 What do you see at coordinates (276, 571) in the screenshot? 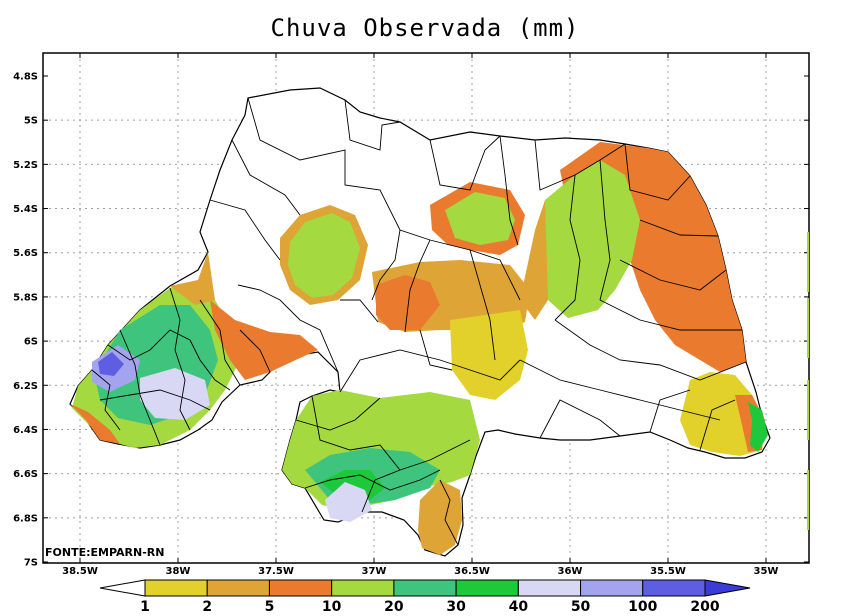
I see `lon-tick-label: 37.5W` at bounding box center [276, 571].